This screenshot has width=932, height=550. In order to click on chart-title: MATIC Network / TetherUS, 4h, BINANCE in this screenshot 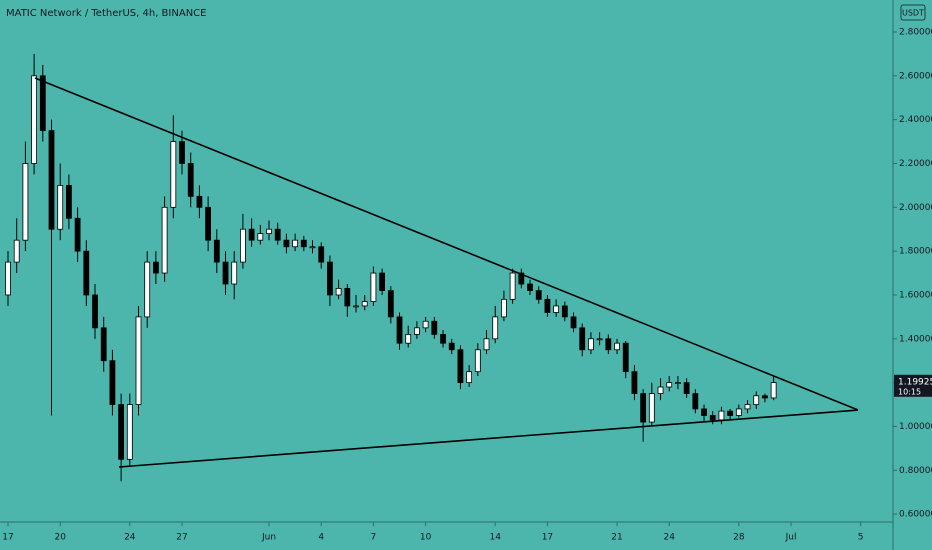, I will do `click(106, 13)`.